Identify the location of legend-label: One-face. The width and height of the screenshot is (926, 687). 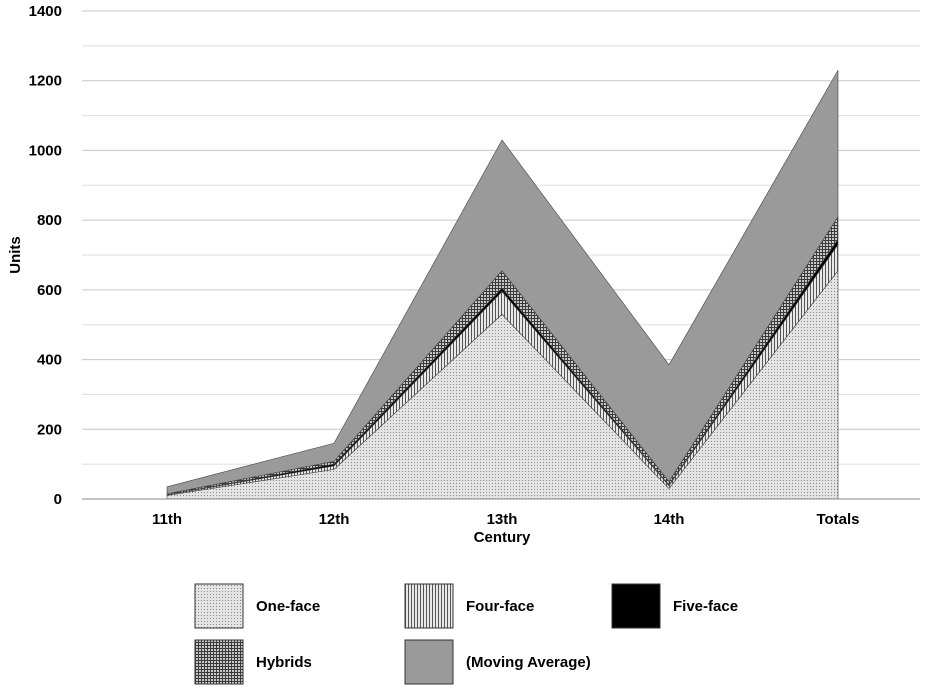
(288, 606).